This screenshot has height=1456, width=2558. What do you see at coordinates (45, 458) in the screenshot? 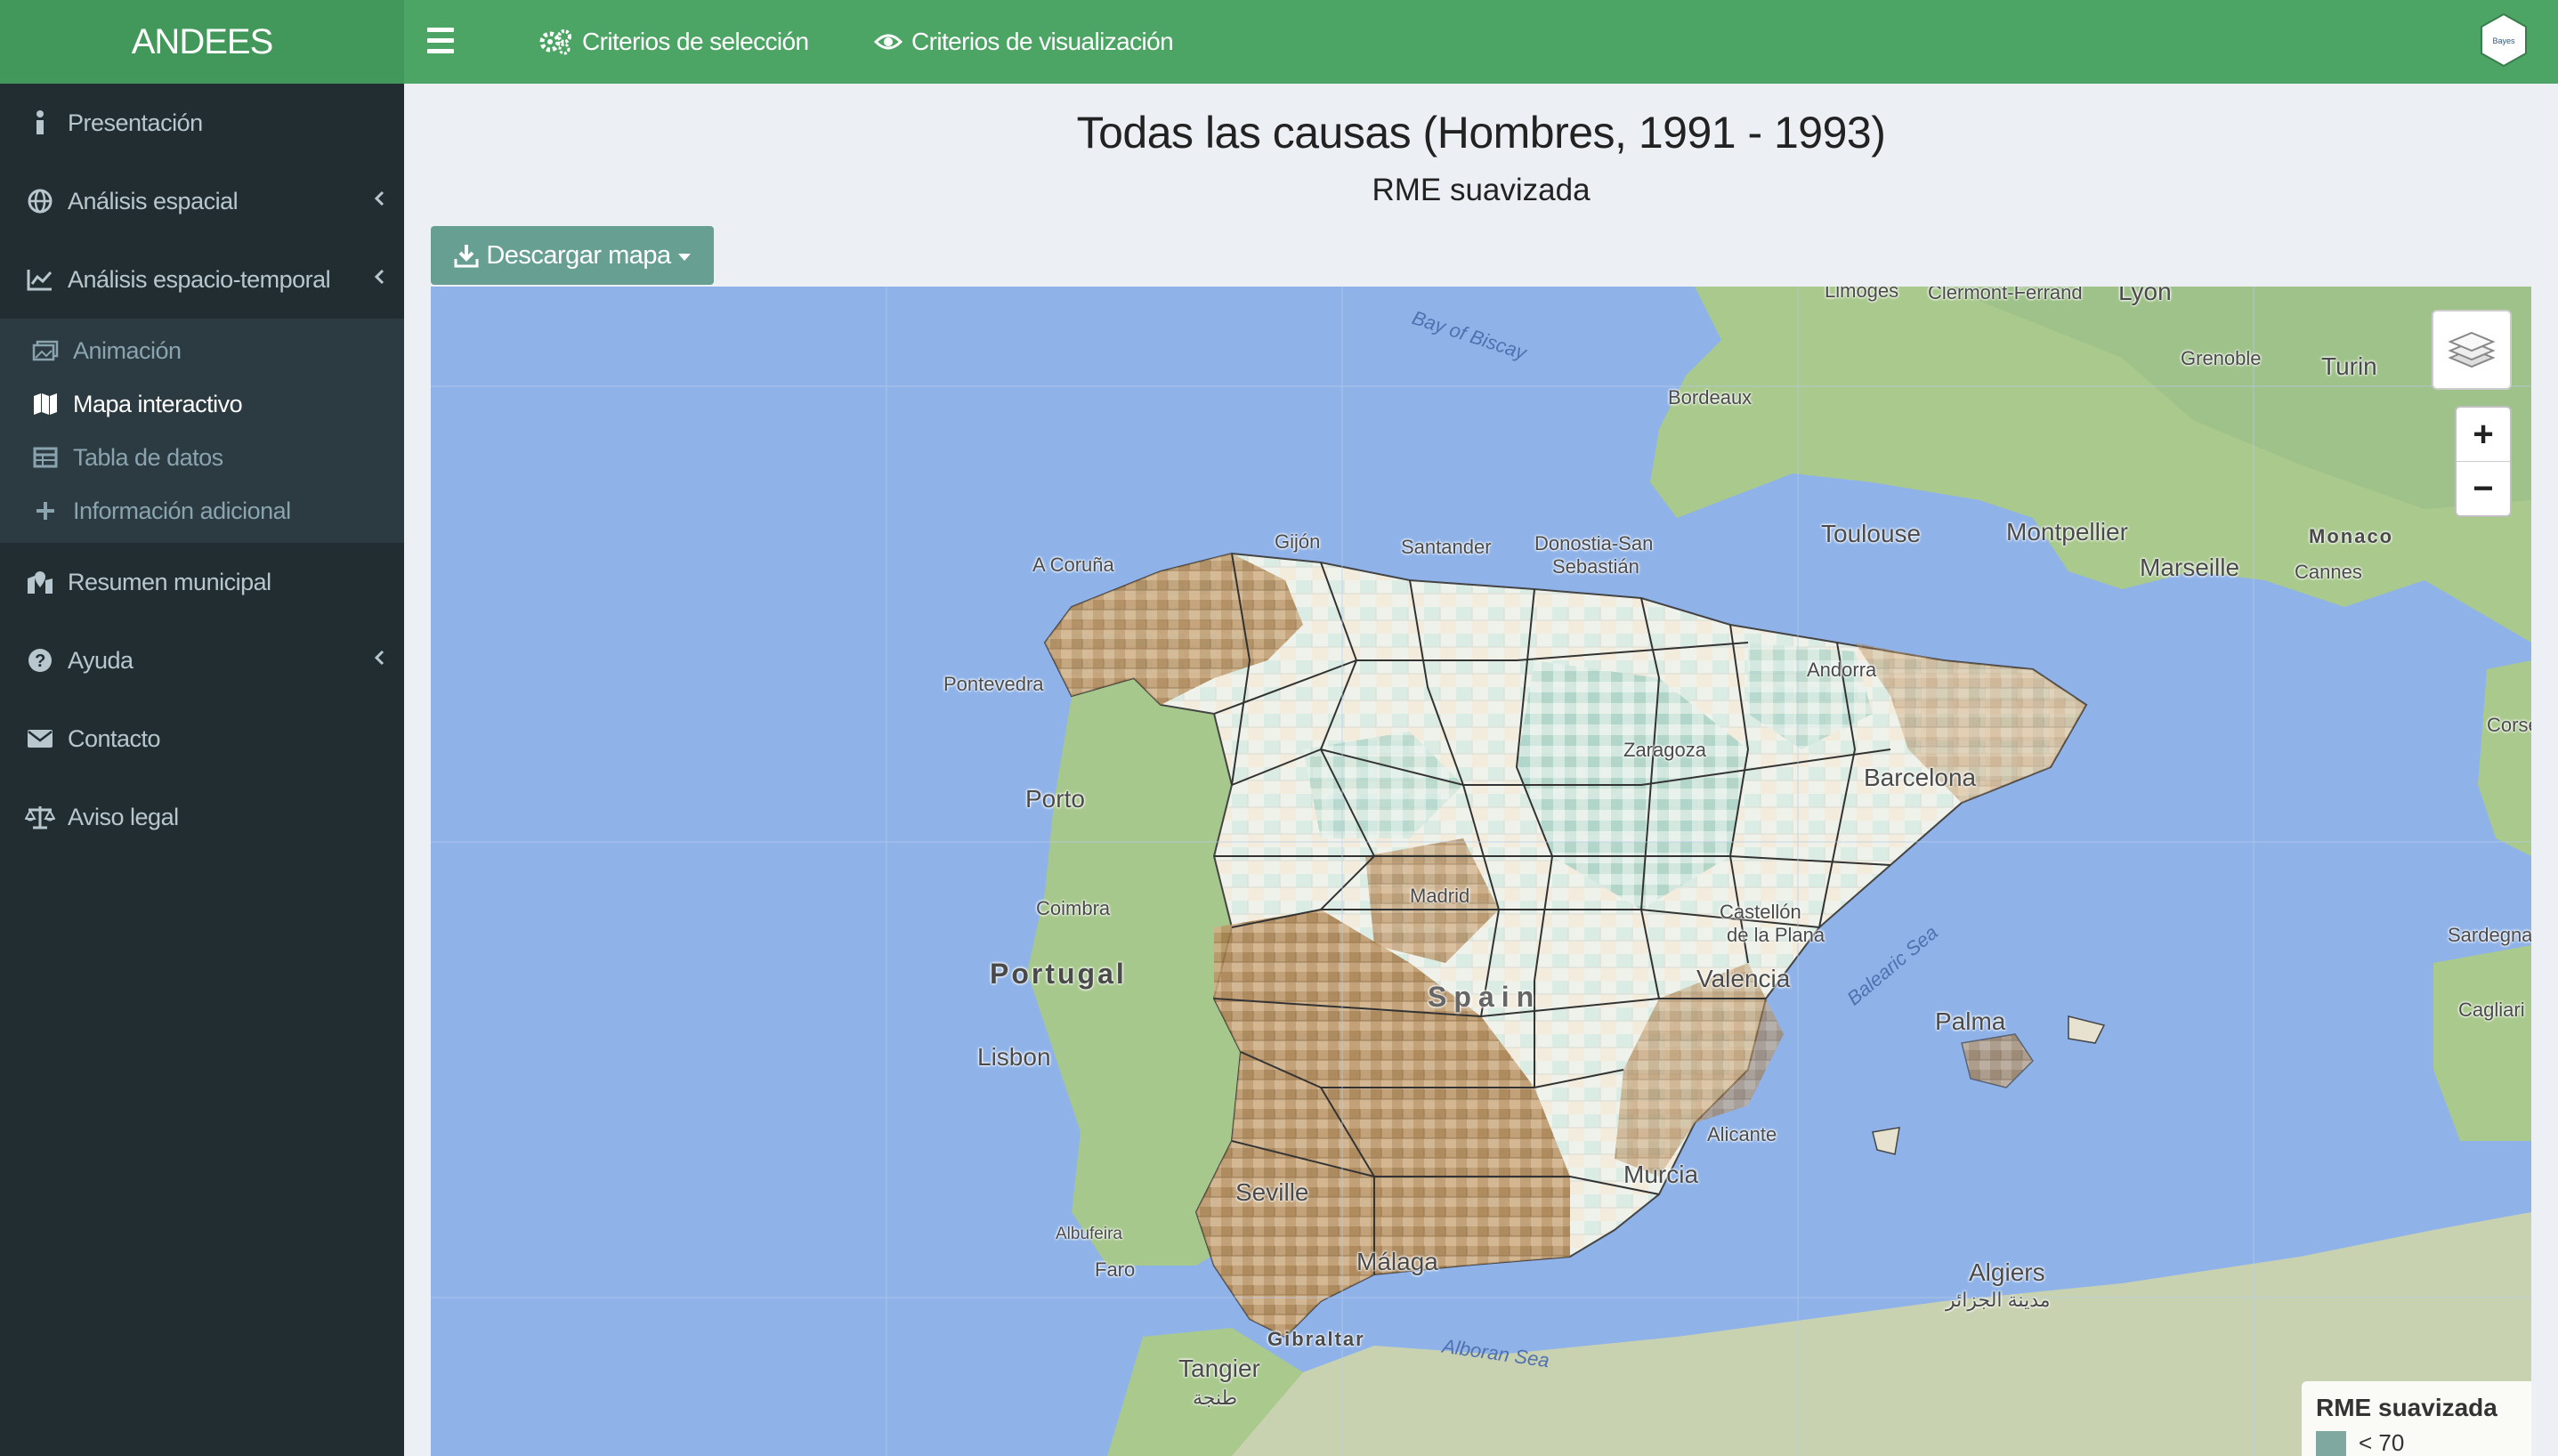
I see `table-icon` at bounding box center [45, 458].